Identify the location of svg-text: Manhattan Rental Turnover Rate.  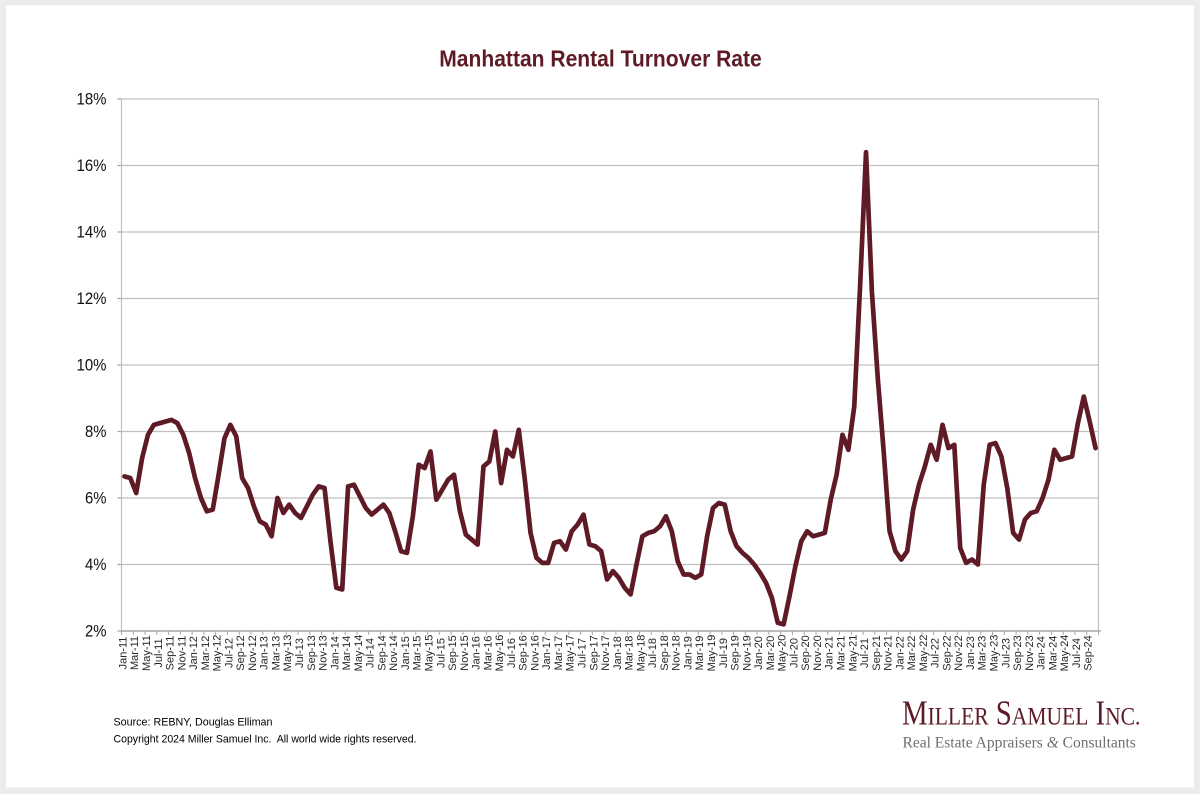
(600, 59).